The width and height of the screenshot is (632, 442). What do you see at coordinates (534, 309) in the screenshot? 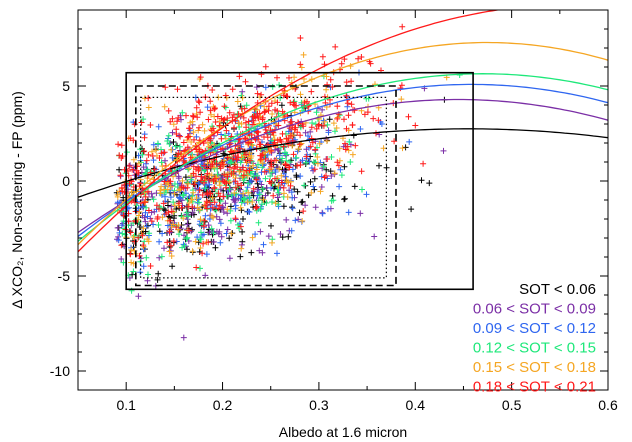
I see `legend-entry: 0.06 < SOT < 0.09` at bounding box center [534, 309].